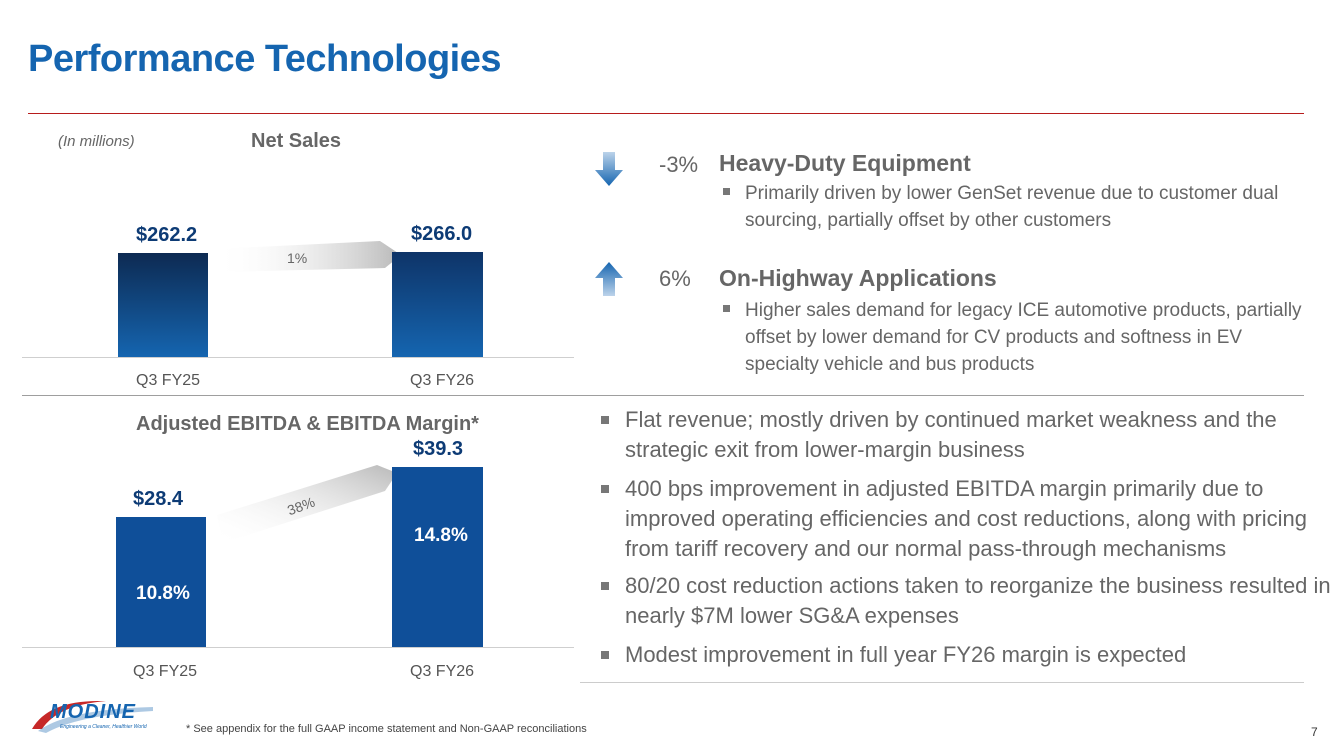  What do you see at coordinates (441, 535) in the screenshot?
I see `ebitda-margin-q3fy26: 14.8%` at bounding box center [441, 535].